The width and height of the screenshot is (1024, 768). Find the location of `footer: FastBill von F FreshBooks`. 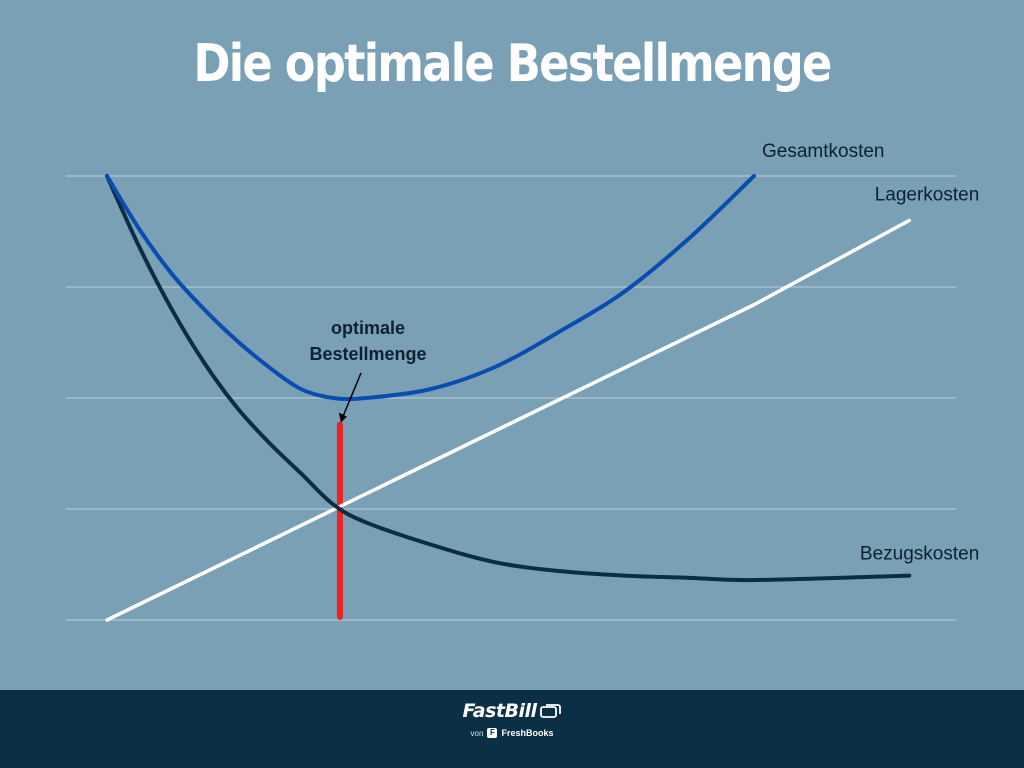

footer: FastBill von F FreshBooks is located at coordinates (512, 729).